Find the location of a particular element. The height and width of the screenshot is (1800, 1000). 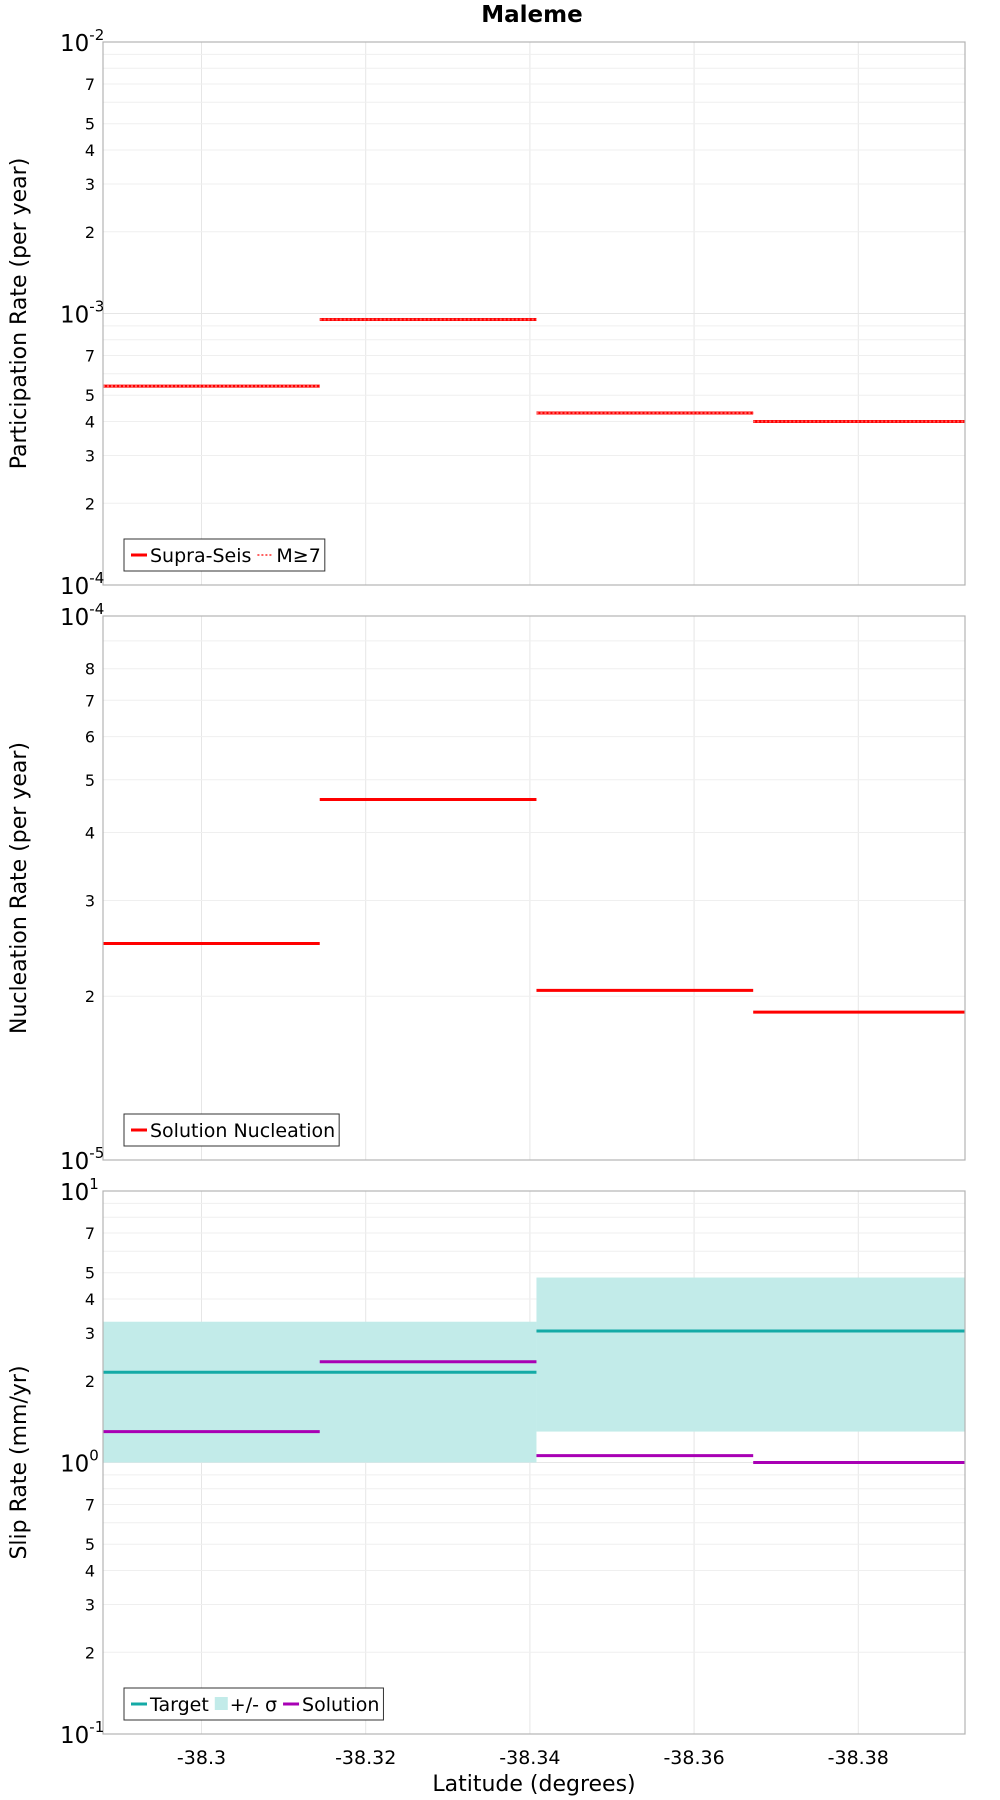

legend-item-target-label: Target is located at coordinates (179, 1705).